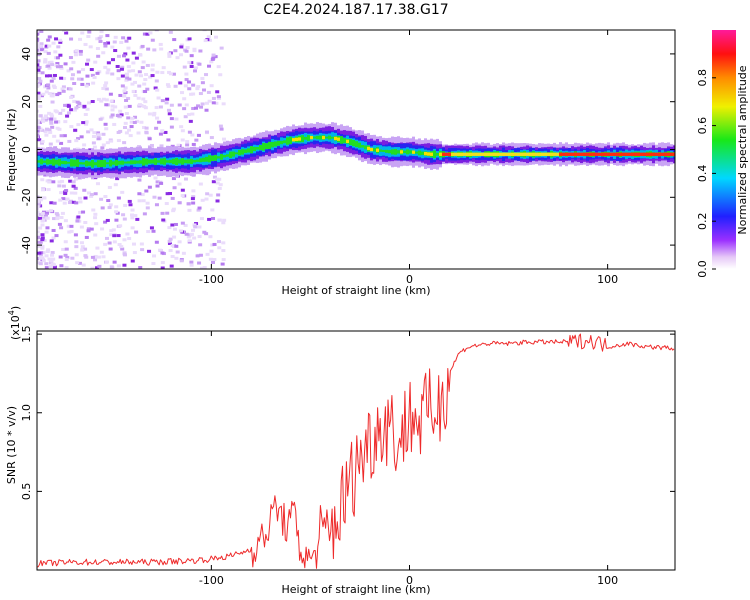  I want to click on colorbar-label: Normalized spectral amplitude, so click(742, 149).